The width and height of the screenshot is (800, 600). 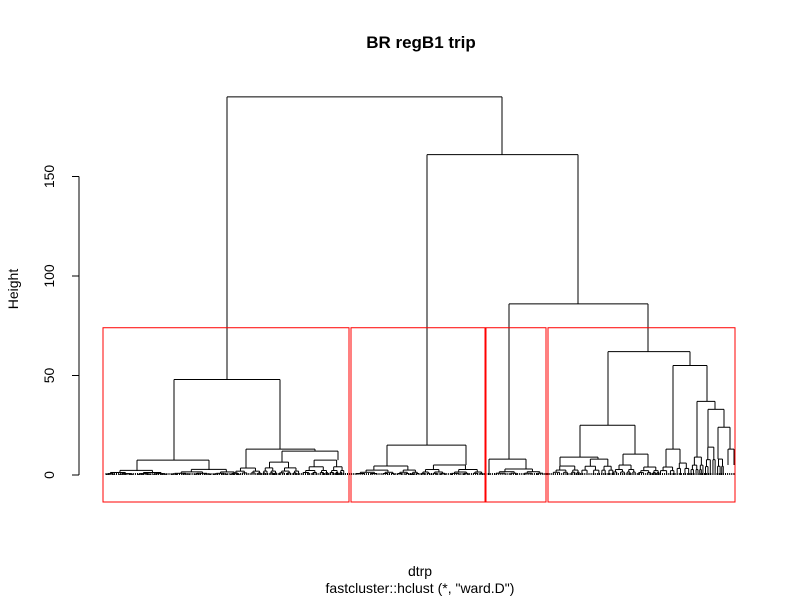 I want to click on chart-title: BR regB1 trip, so click(x=421, y=42).